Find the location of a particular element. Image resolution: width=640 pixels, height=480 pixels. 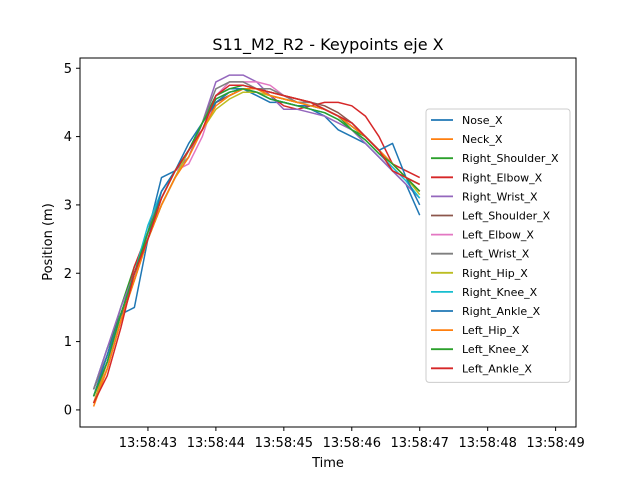

x-tick-label: 13:58:45 is located at coordinates (284, 443).